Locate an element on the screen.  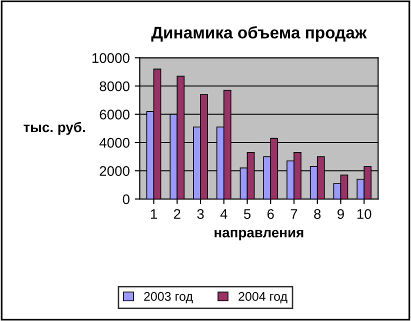
y-axis-title: тыс. руб. is located at coordinates (54, 128).